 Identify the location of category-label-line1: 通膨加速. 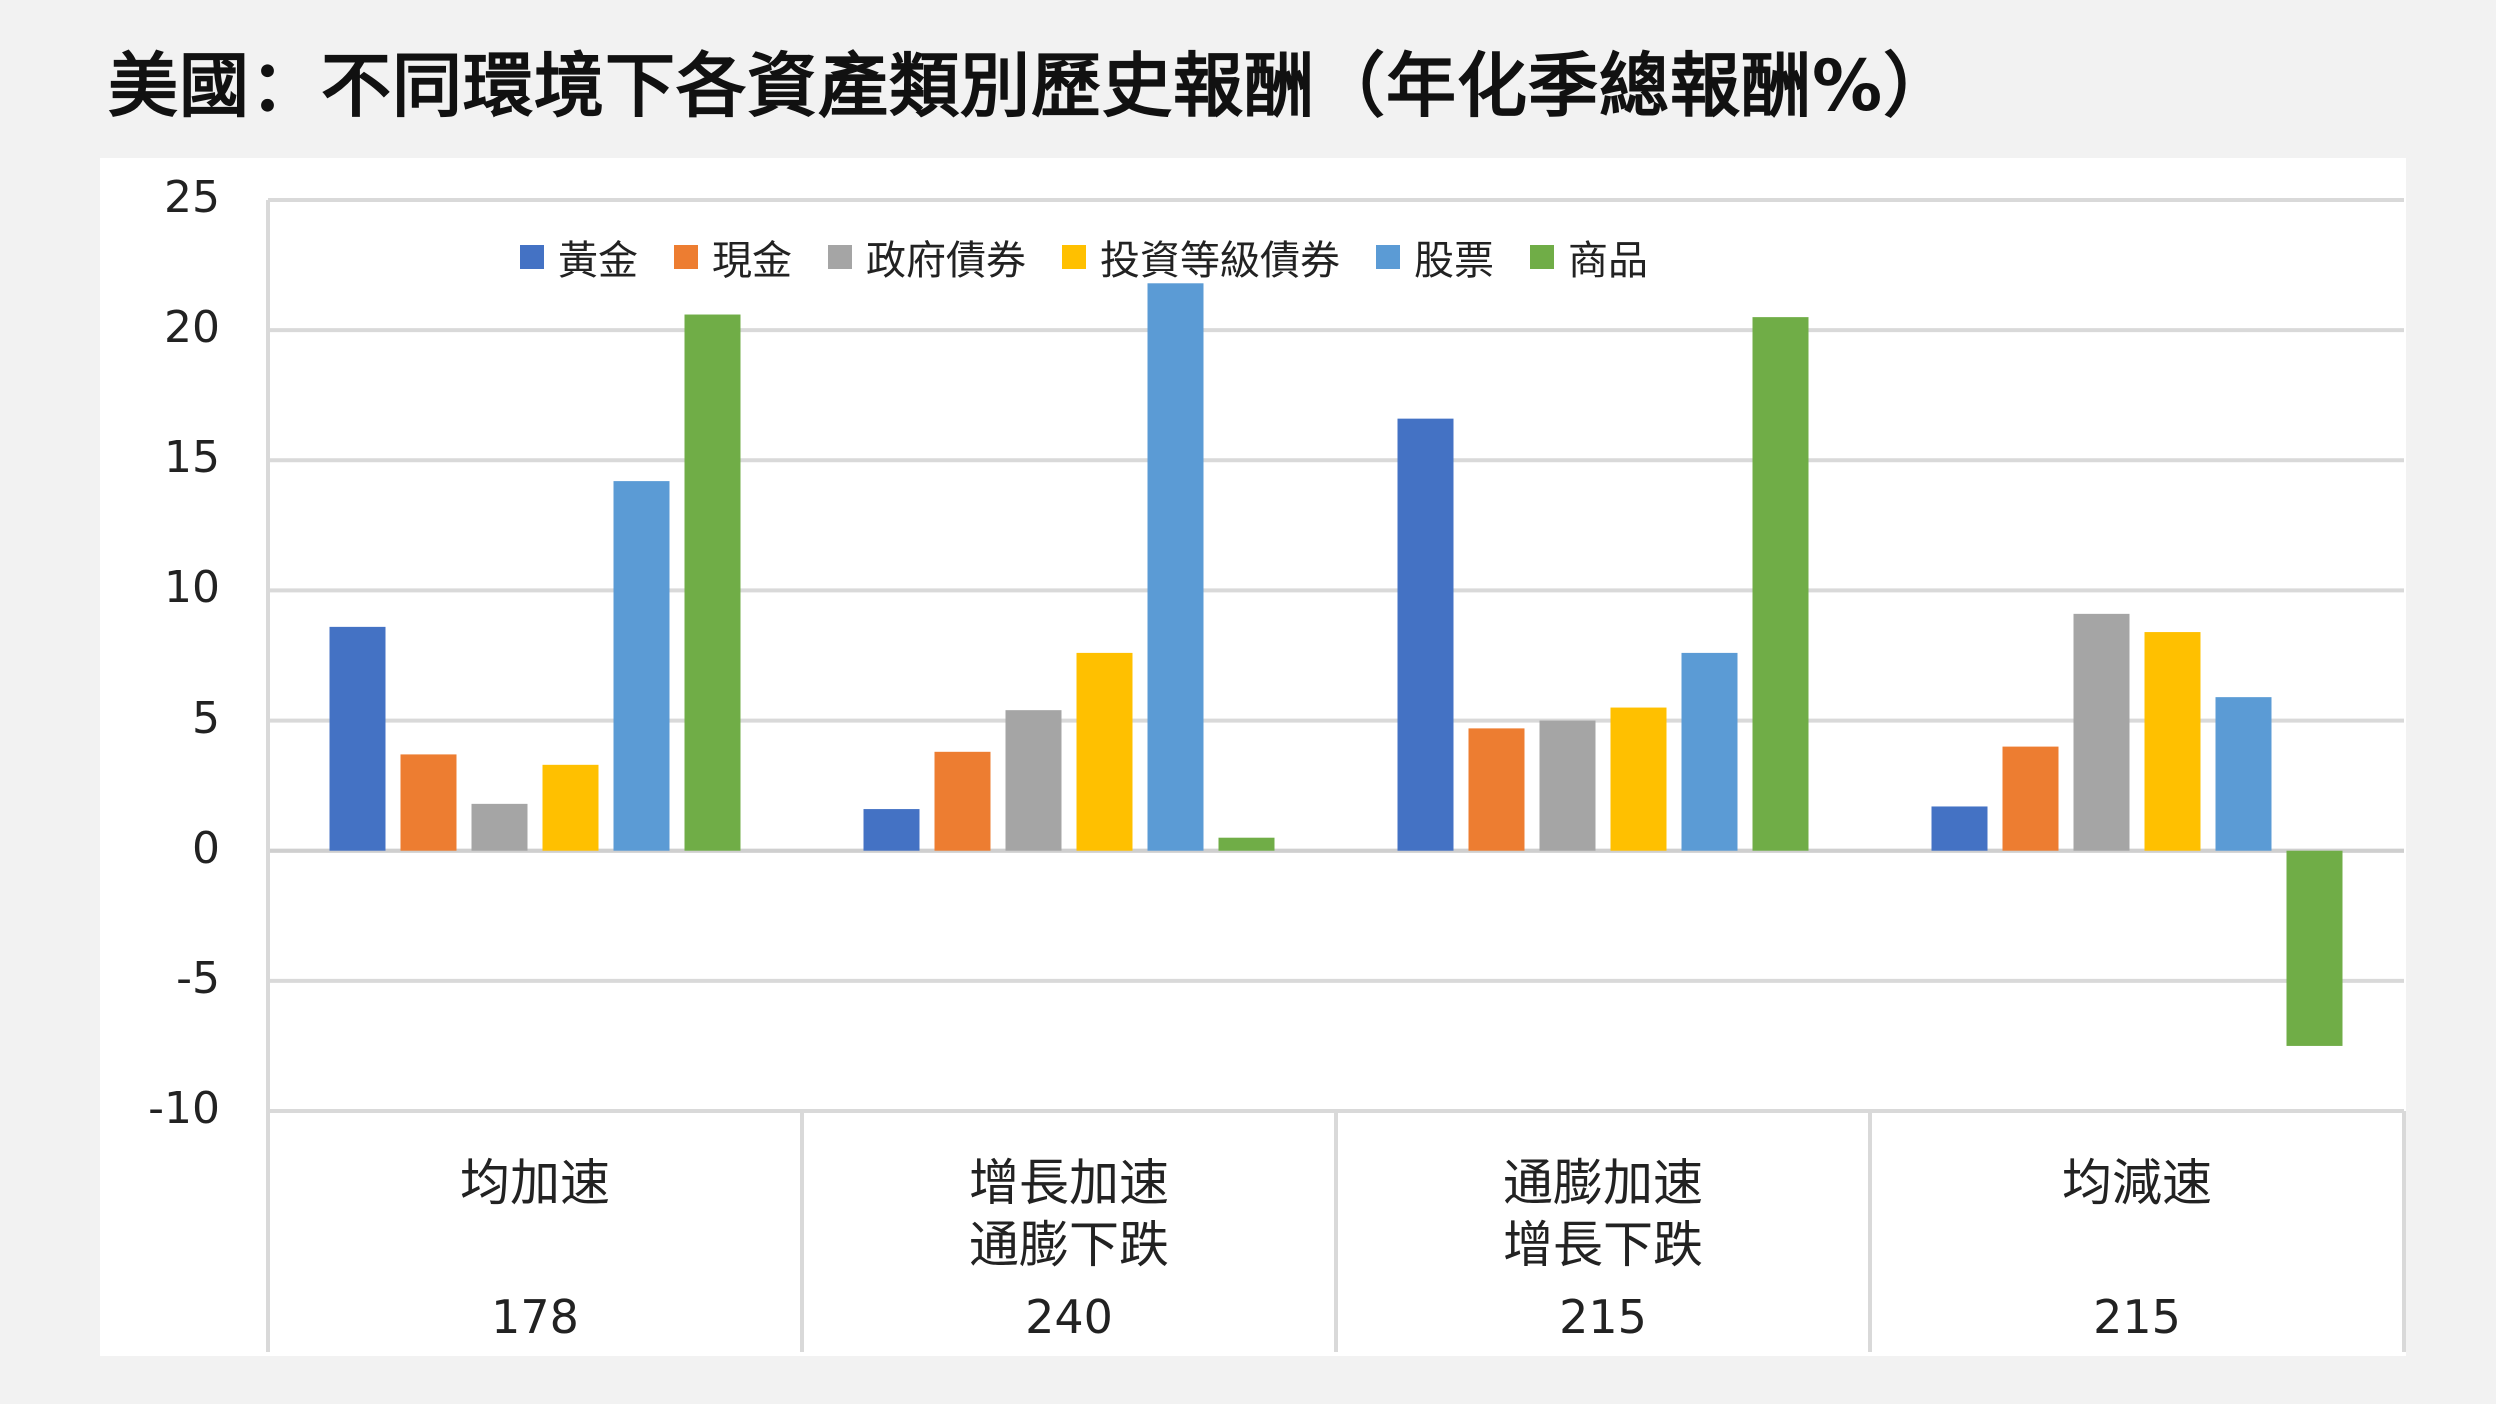
(1603, 1183).